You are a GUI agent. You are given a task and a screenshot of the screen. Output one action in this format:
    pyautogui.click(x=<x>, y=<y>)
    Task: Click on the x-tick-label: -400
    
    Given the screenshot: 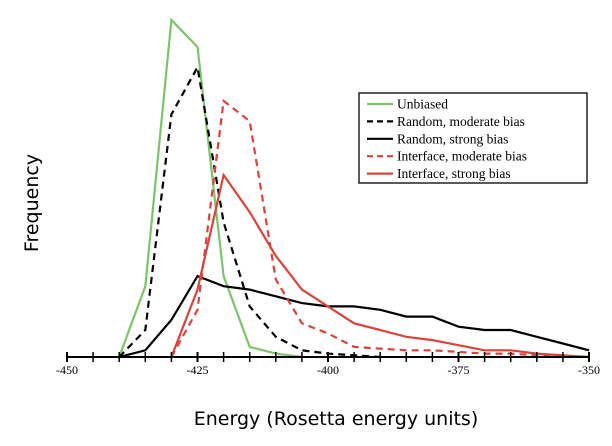 What is the action you would take?
    pyautogui.click(x=328, y=370)
    